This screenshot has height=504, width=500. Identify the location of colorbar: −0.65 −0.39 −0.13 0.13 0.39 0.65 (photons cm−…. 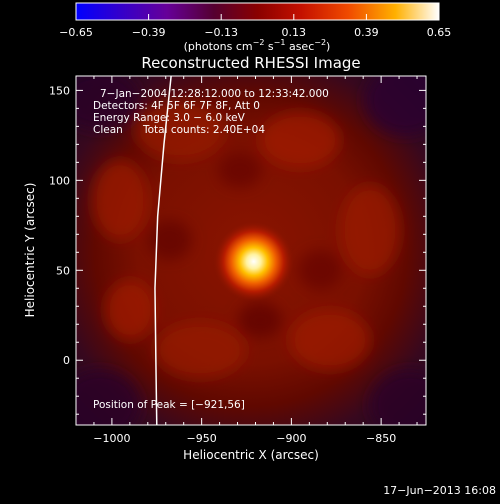
(255, 27).